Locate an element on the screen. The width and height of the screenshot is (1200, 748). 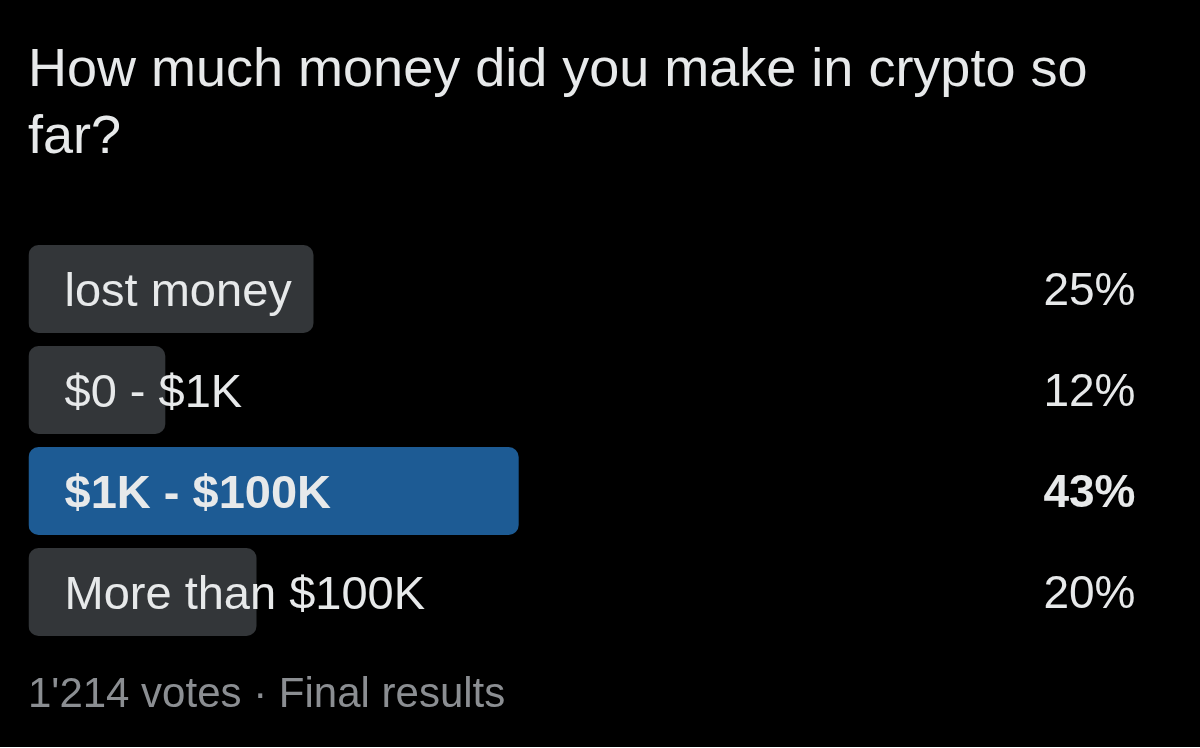
y-tick-label: lost money is located at coordinates (178, 289).